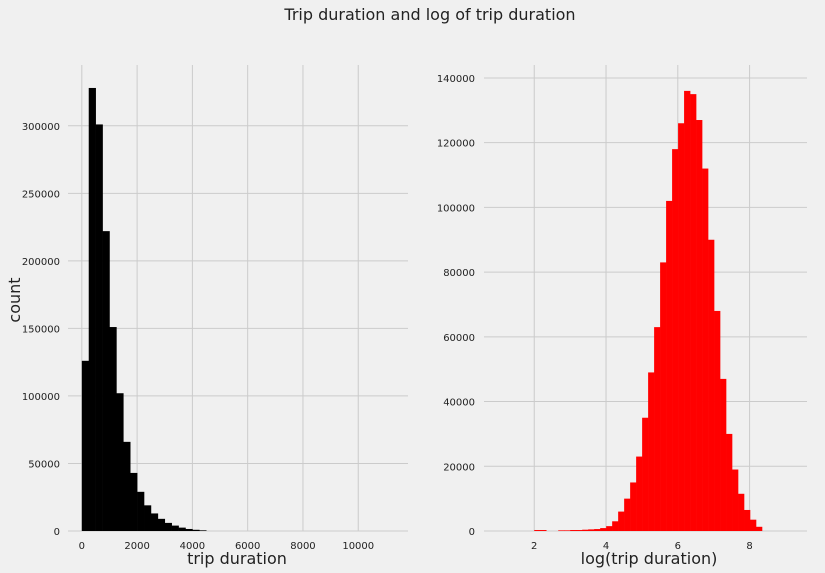 The image size is (825, 573). I want to click on y-axis-label-count: count, so click(14, 299).